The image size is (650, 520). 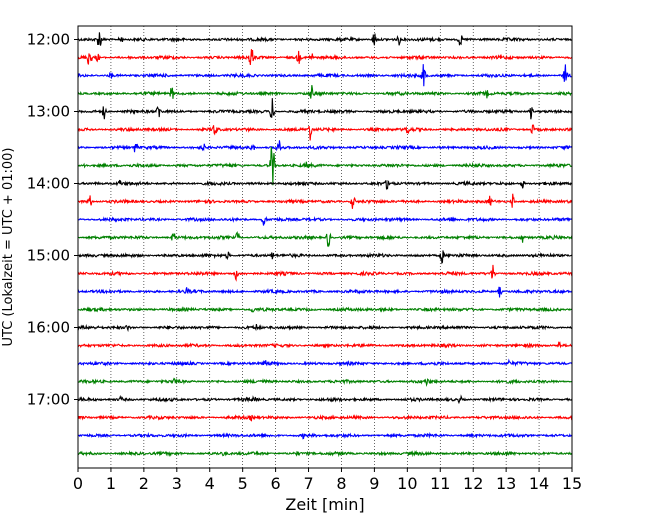 I want to click on y-tick-label: 12:00, so click(x=48, y=40).